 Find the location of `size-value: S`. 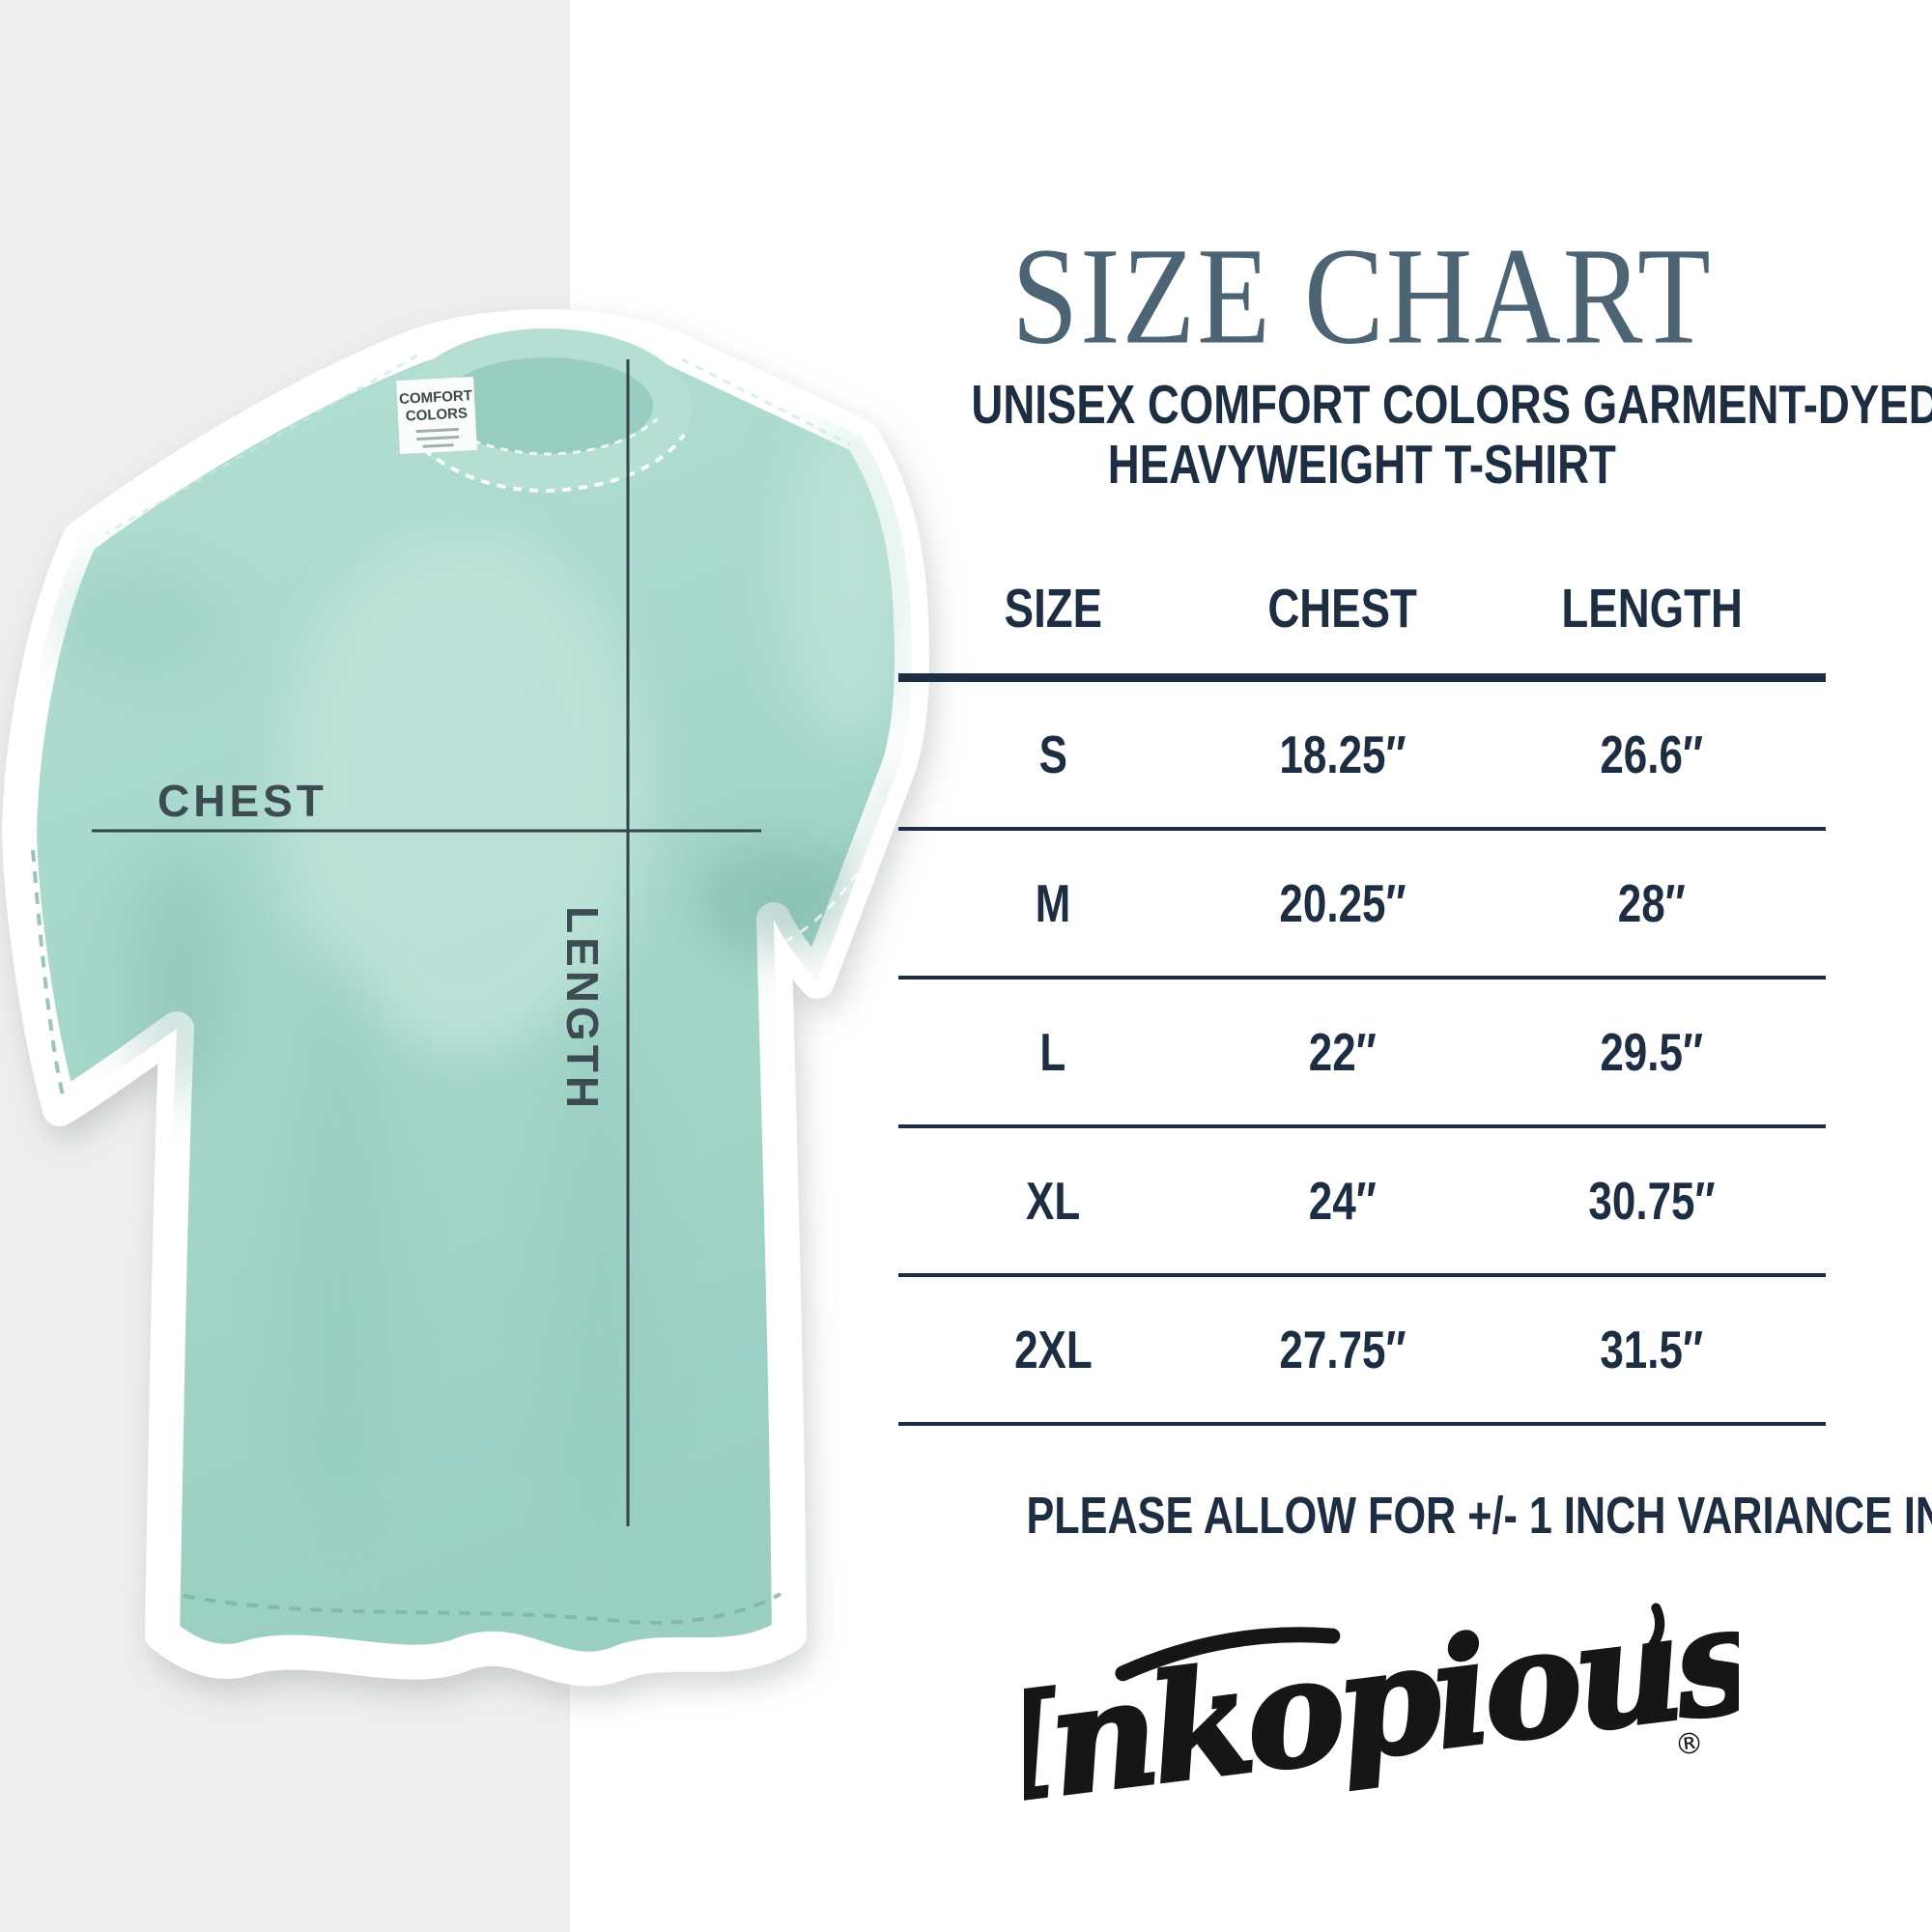

size-value: S is located at coordinates (1052, 754).